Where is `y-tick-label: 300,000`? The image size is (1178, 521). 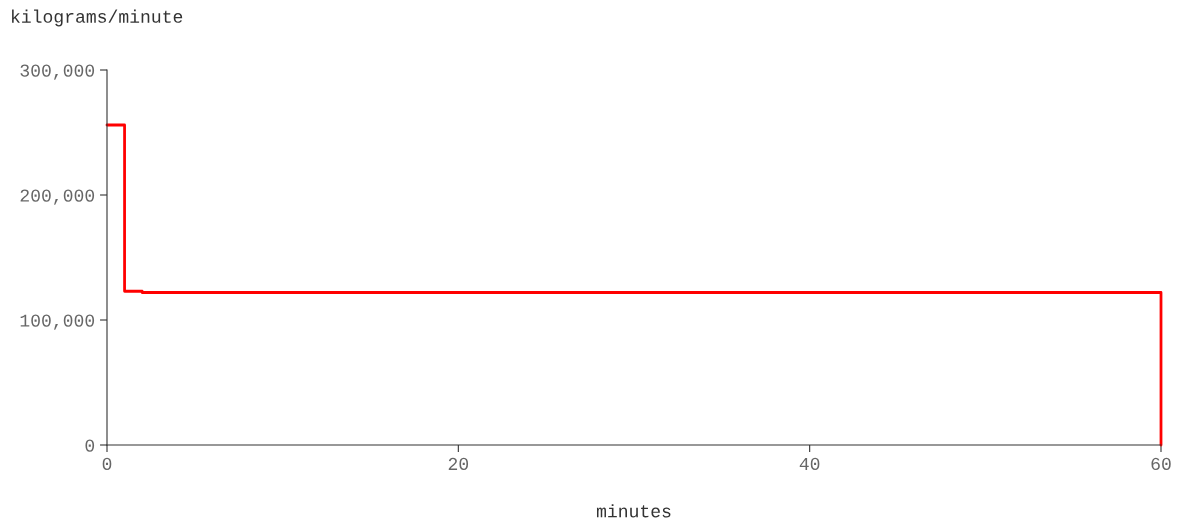 y-tick-label: 300,000 is located at coordinates (57, 72).